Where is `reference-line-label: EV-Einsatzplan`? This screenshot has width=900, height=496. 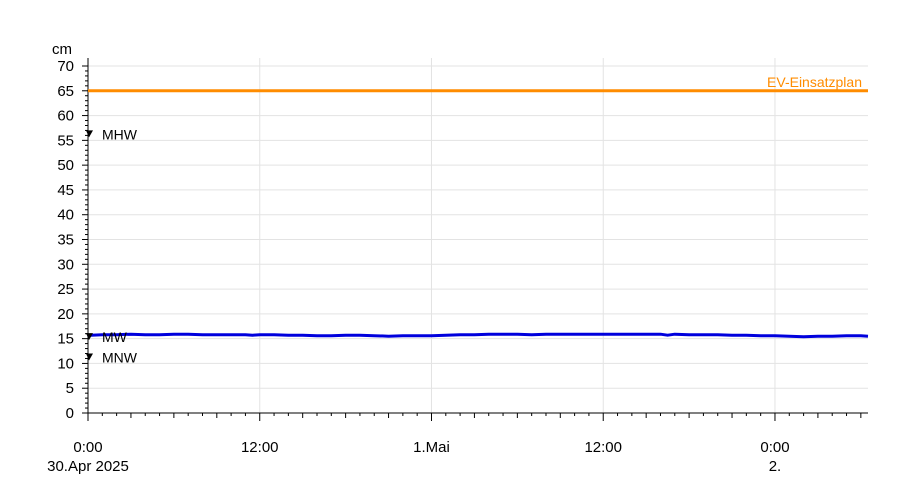 reference-line-label: EV-Einsatzplan is located at coordinates (814, 82).